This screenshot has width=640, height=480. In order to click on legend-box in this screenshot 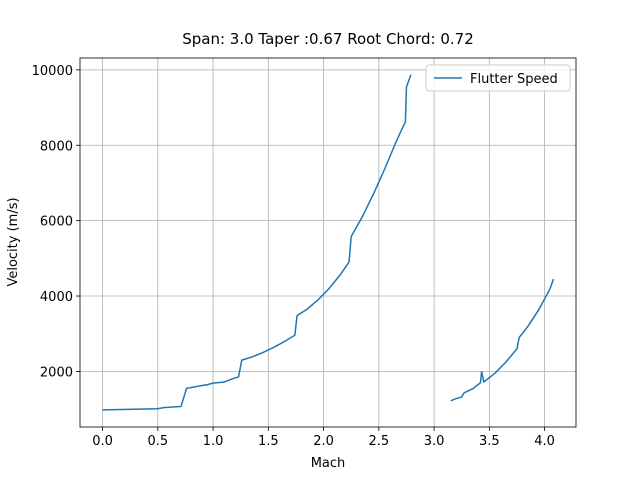, I will do `click(498, 78)`.